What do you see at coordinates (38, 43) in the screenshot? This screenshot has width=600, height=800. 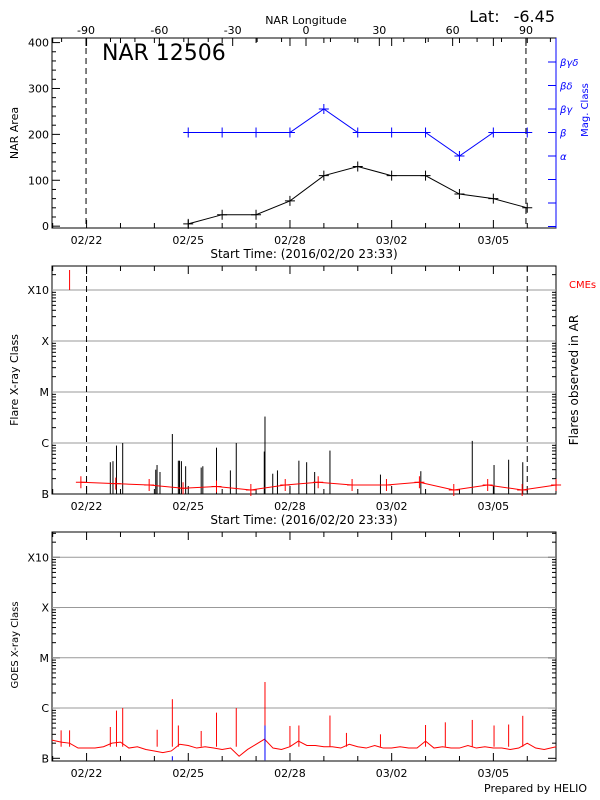 I see `y-tick-label: 400` at bounding box center [38, 43].